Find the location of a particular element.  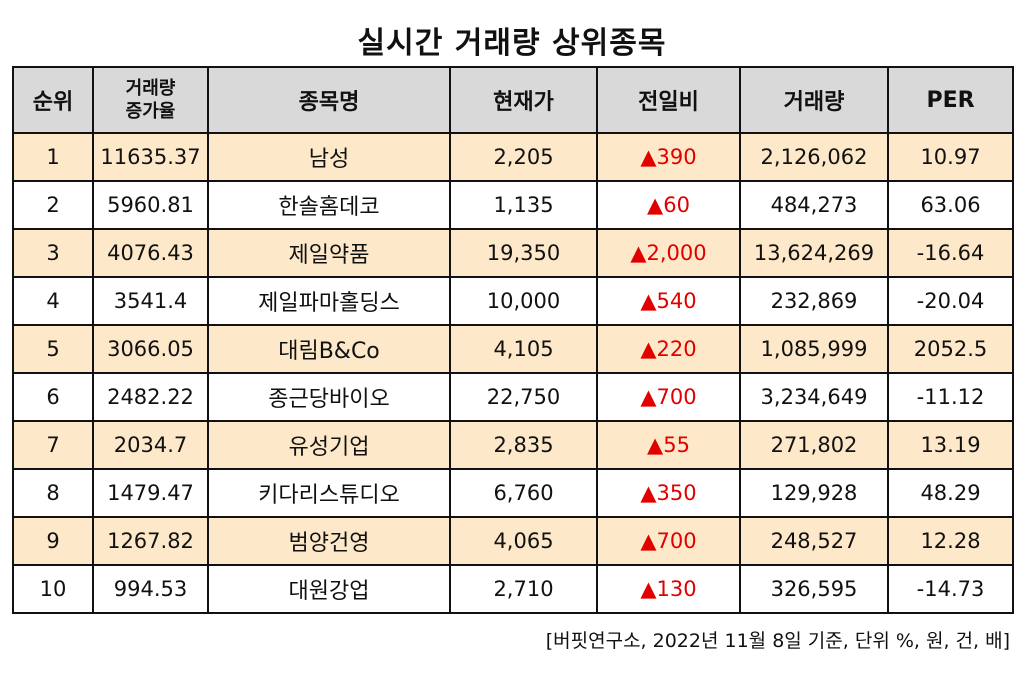

volume-cell: 232,869 is located at coordinates (814, 301).